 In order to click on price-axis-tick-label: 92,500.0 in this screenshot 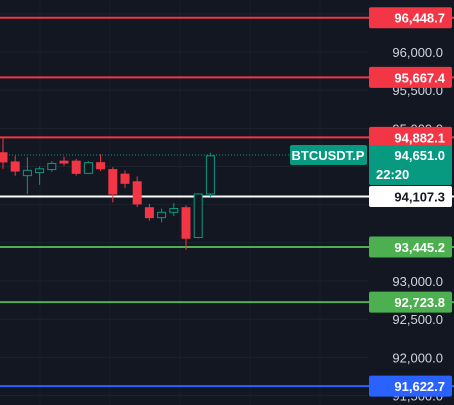, I will do `click(417, 319)`.